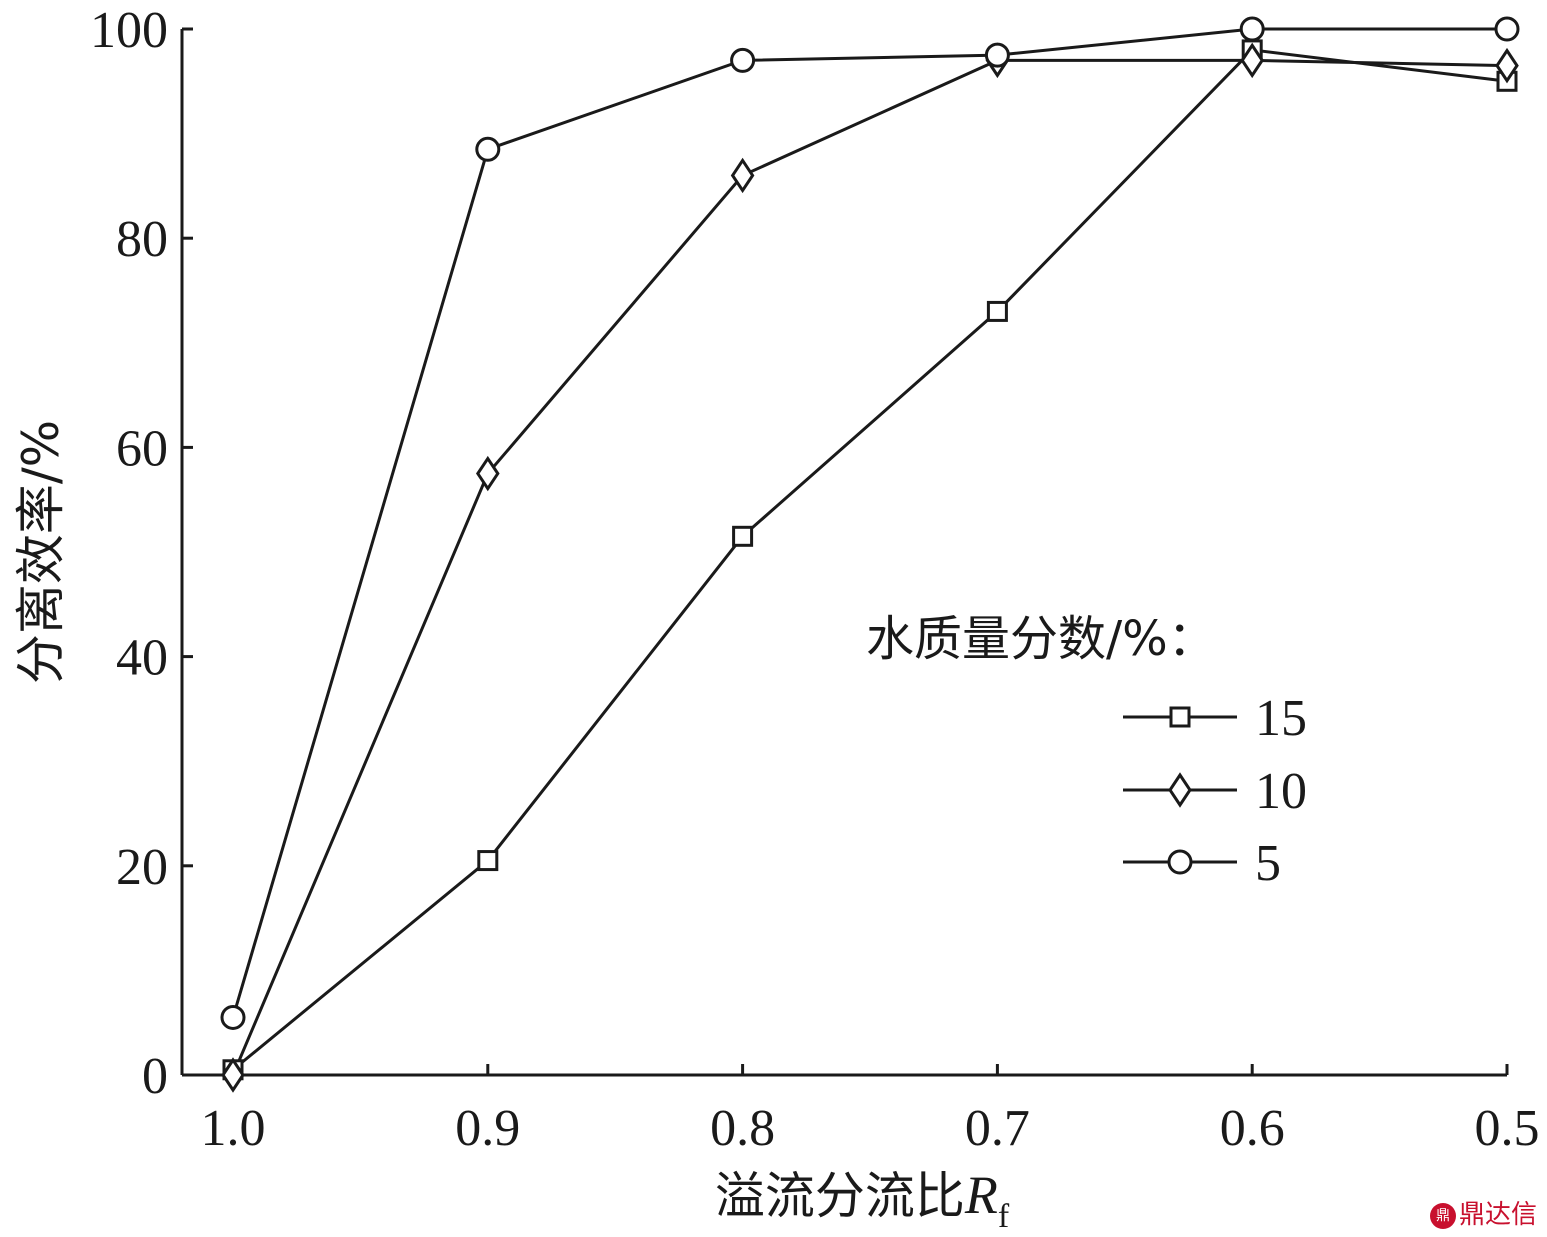 The image size is (1547, 1237). I want to click on x-tick-label: 0.7, so click(997, 1128).